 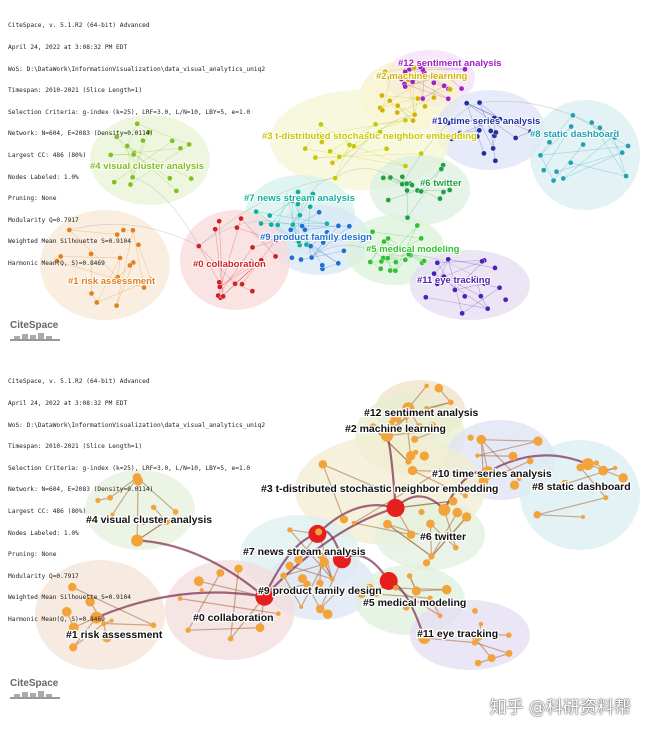 What do you see at coordinates (316, 237) in the screenshot?
I see `cluster-label-product-family-design: #9 product family design` at bounding box center [316, 237].